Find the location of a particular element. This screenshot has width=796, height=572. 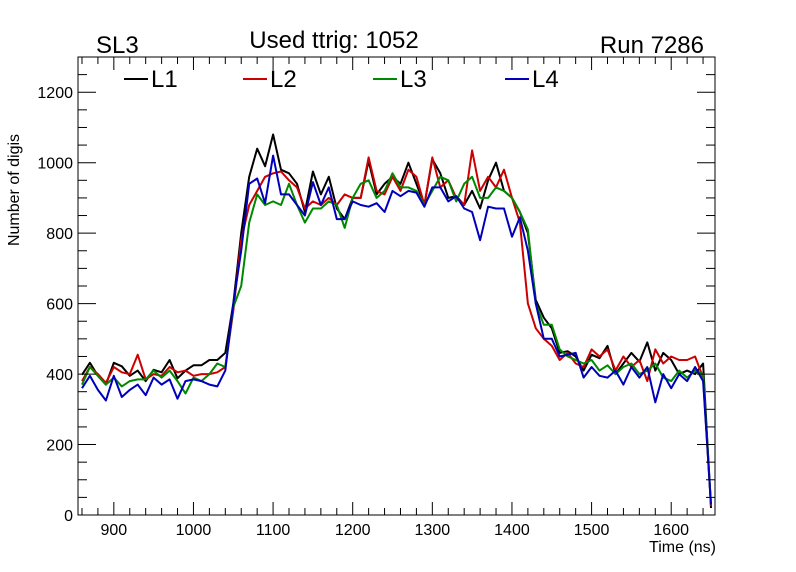

x-tick-label: 1400 is located at coordinates (512, 530).